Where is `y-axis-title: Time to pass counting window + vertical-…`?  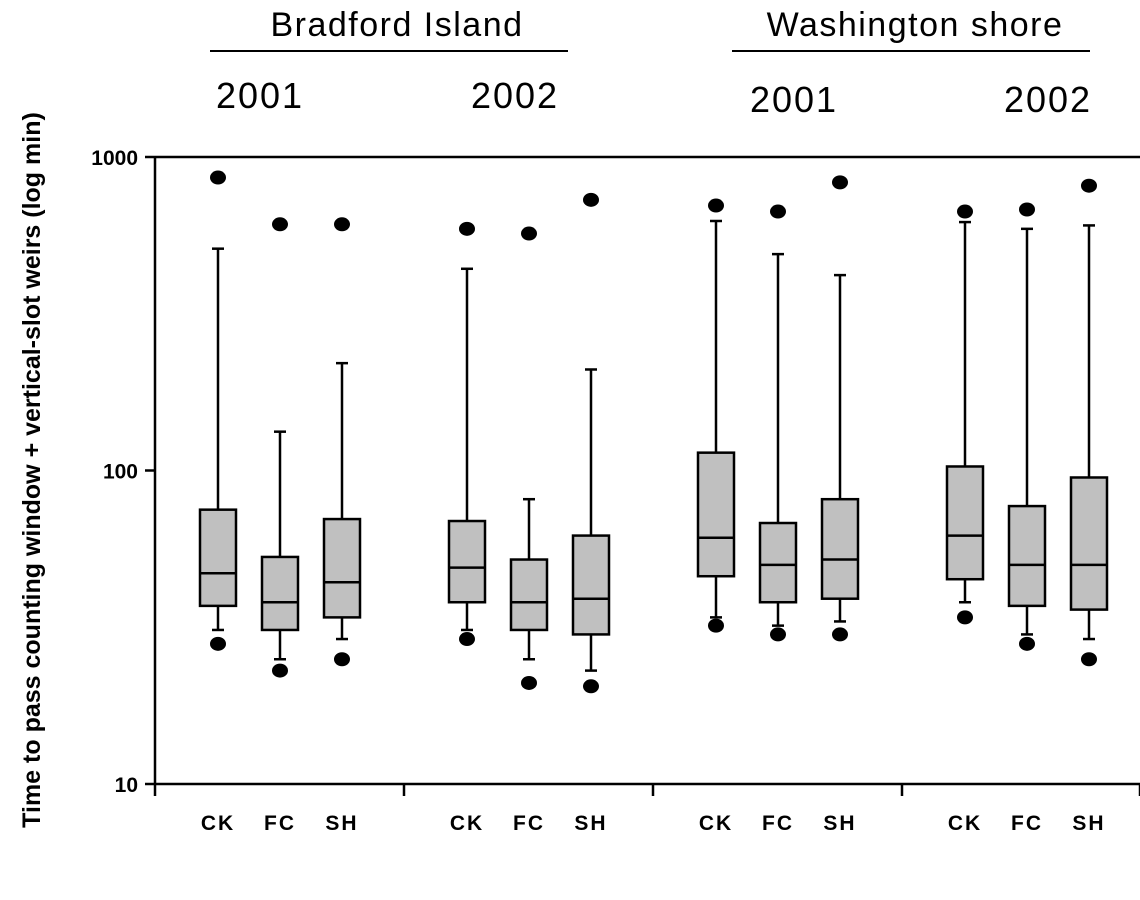
y-axis-title: Time to pass counting window + vertical-… is located at coordinates (32, 470).